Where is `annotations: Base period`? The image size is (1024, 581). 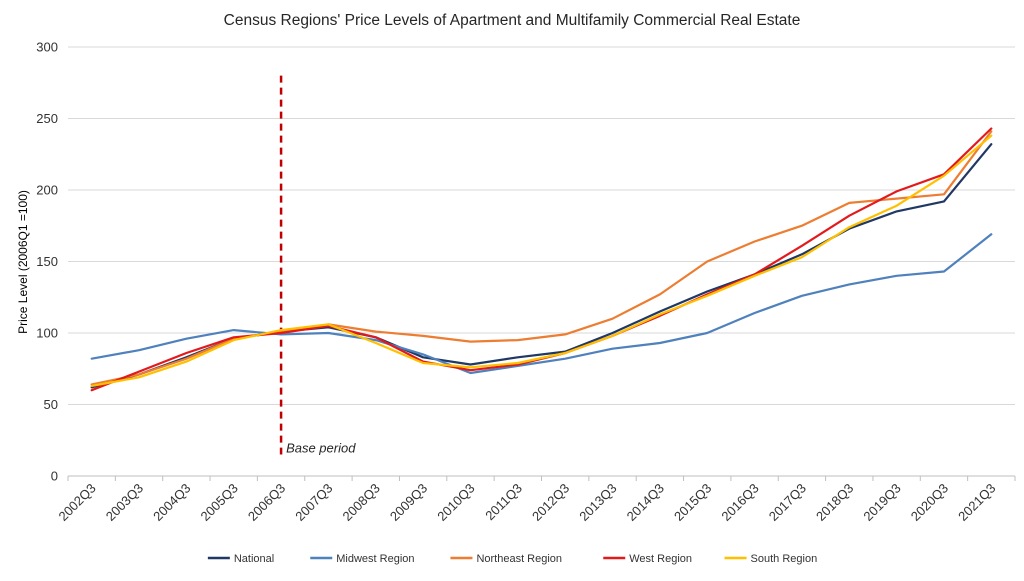 annotations: Base period is located at coordinates (317, 265).